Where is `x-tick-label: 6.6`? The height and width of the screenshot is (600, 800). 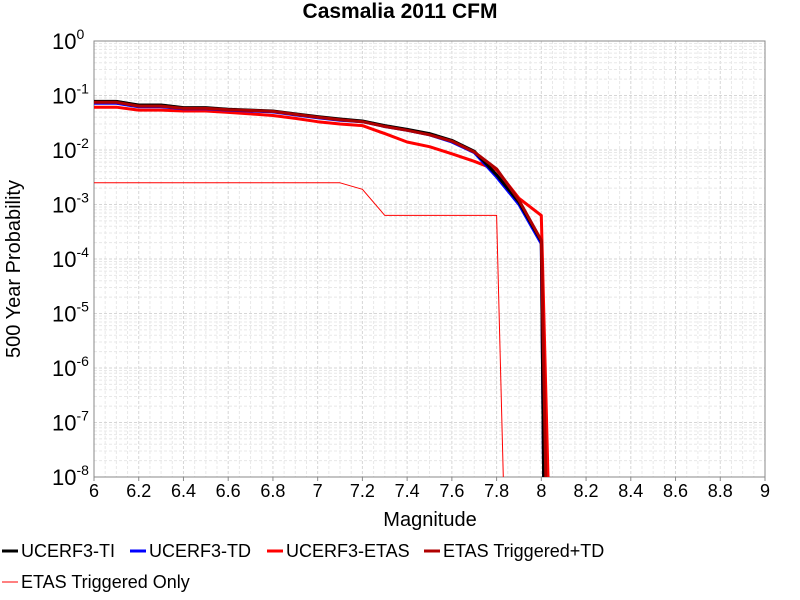
x-tick-label: 6.6 is located at coordinates (228, 491).